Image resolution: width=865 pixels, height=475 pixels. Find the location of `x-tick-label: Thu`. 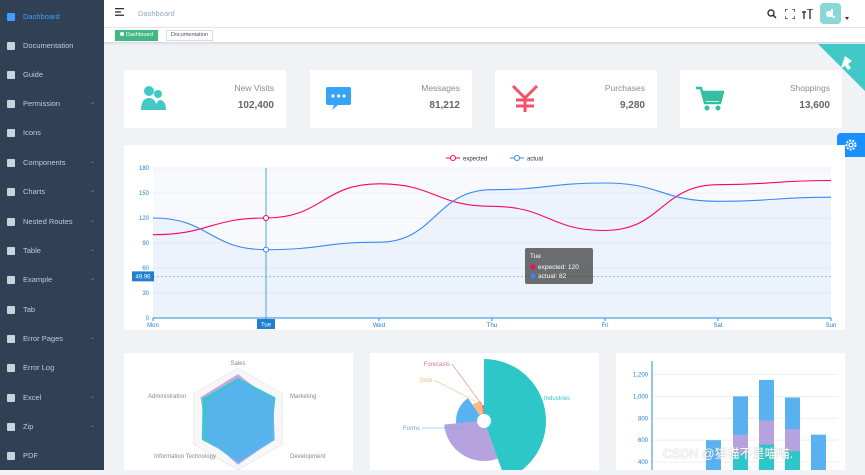

x-tick-label: Thu is located at coordinates (492, 326).